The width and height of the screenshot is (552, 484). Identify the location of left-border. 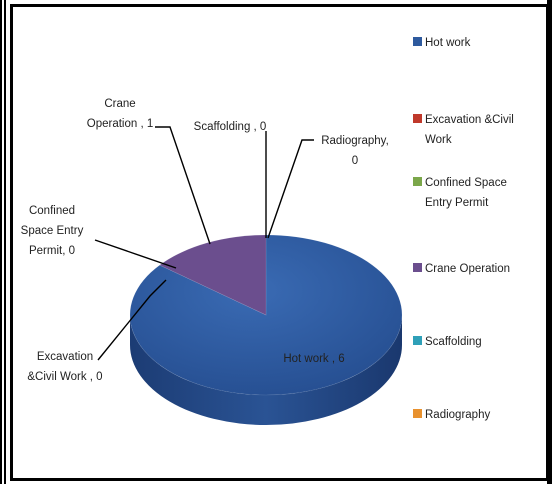
(3, 242).